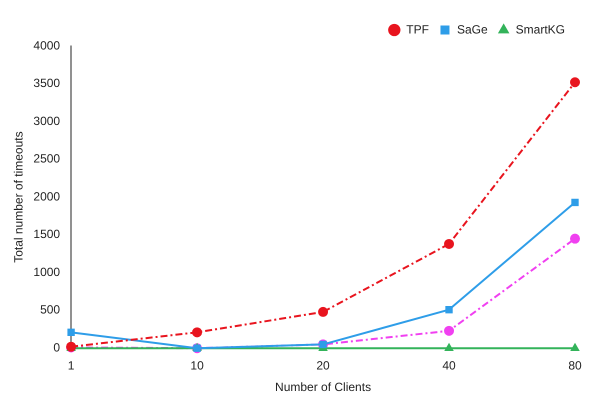  What do you see at coordinates (540, 29) in the screenshot?
I see `legend-label: SmartKG` at bounding box center [540, 29].